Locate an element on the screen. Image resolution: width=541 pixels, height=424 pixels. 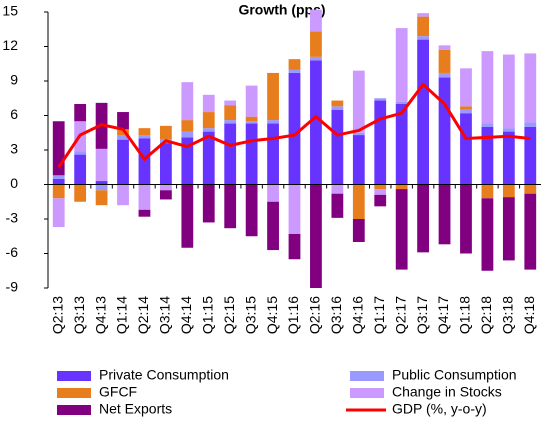
x-tick-label: Q4:18 is located at coordinates (529, 315).